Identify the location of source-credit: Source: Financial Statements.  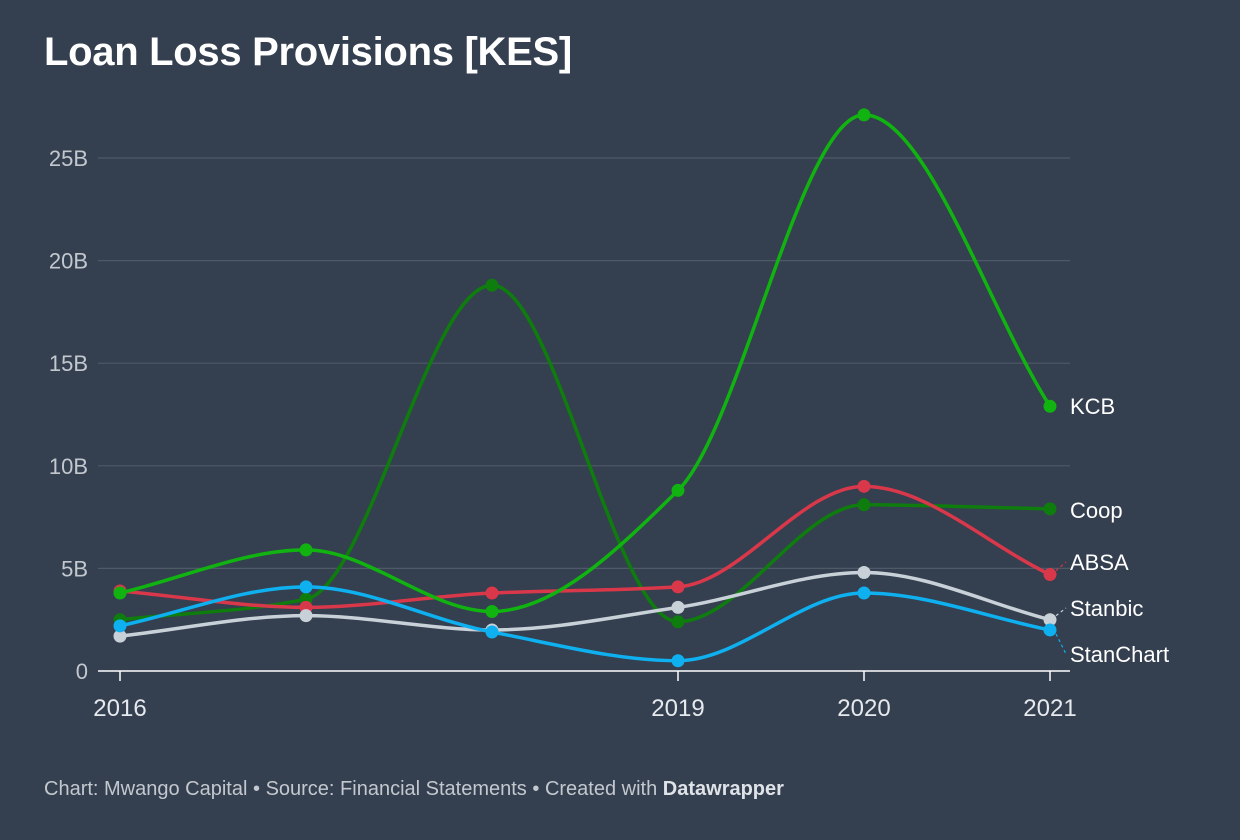
(396, 789).